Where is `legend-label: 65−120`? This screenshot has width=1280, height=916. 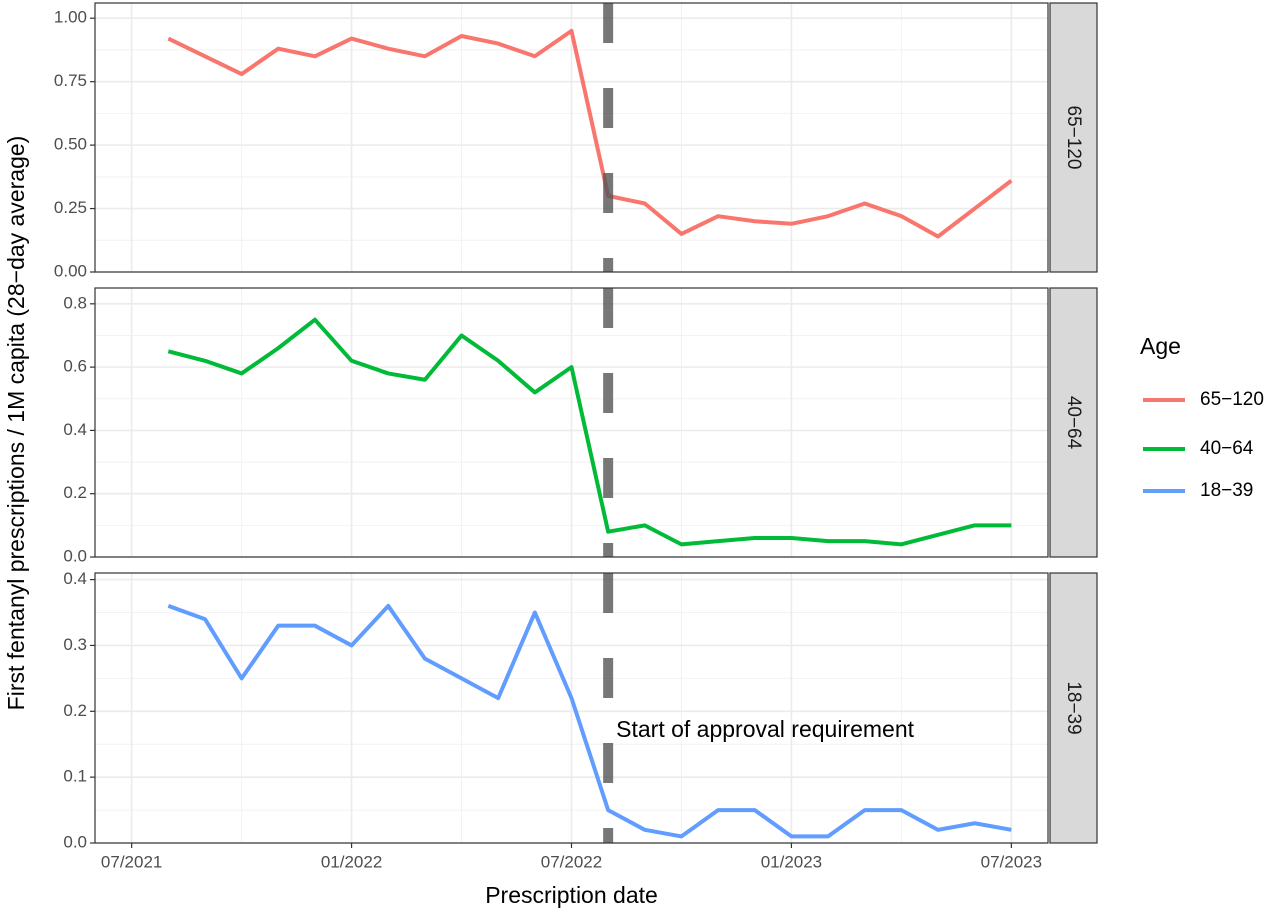 legend-label: 65−120 is located at coordinates (1232, 399).